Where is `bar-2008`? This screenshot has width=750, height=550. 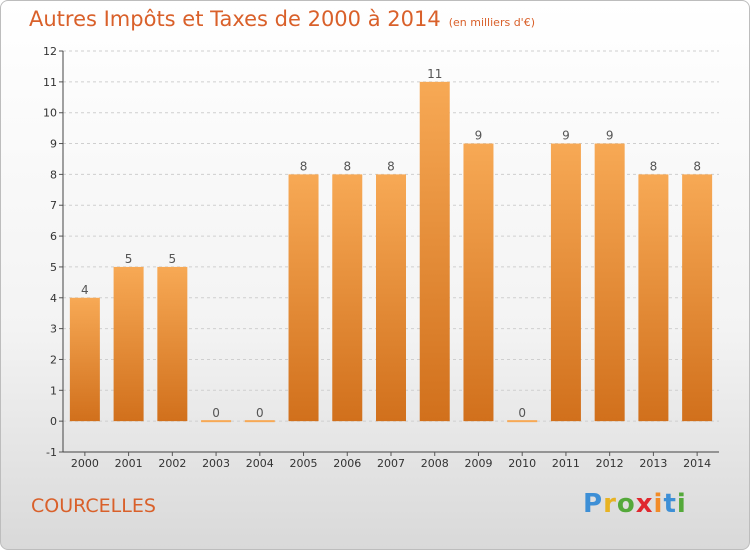
bar-2008 is located at coordinates (434, 251).